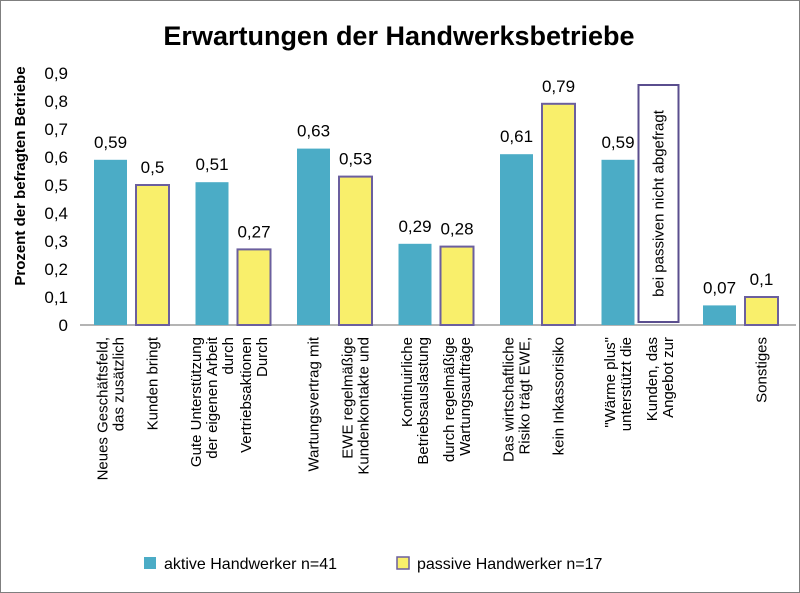 The width and height of the screenshot is (800, 593). What do you see at coordinates (348, 398) in the screenshot?
I see `category-label: EWE regelmäßige` at bounding box center [348, 398].